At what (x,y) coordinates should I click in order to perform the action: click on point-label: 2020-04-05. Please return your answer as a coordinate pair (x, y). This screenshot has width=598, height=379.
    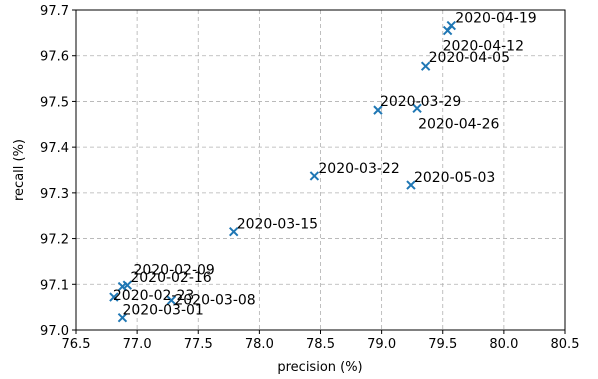
    Looking at the image, I should click on (469, 58).